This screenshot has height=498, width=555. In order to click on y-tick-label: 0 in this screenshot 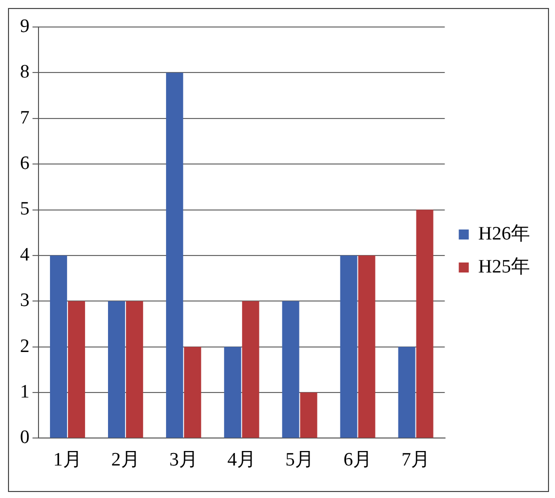, I will do `click(25, 437)`.